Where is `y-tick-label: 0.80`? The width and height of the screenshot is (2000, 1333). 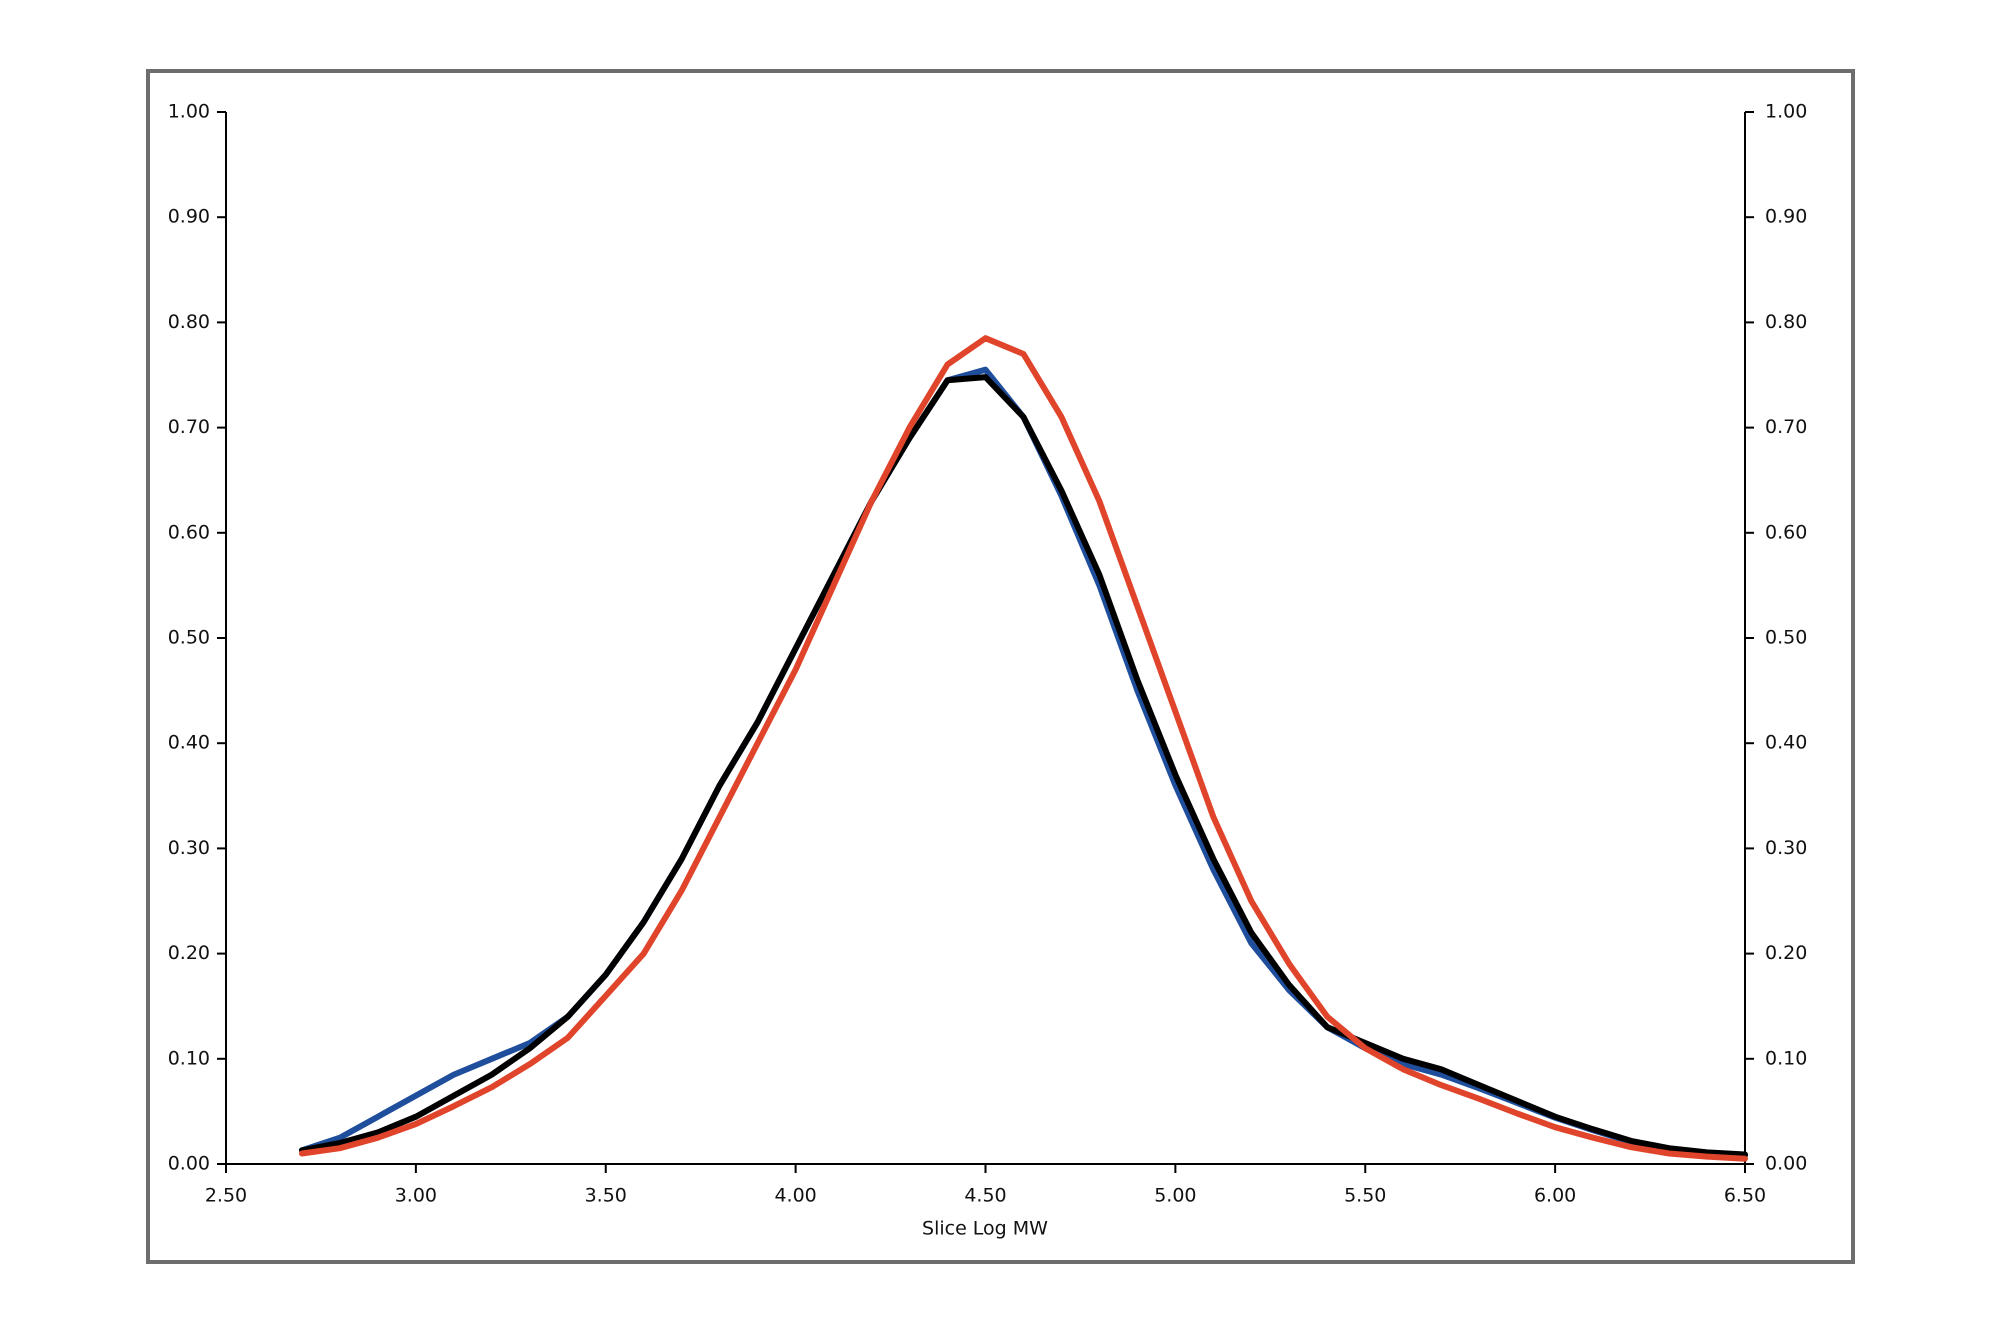 y-tick-label: 0.80 is located at coordinates (189, 322).